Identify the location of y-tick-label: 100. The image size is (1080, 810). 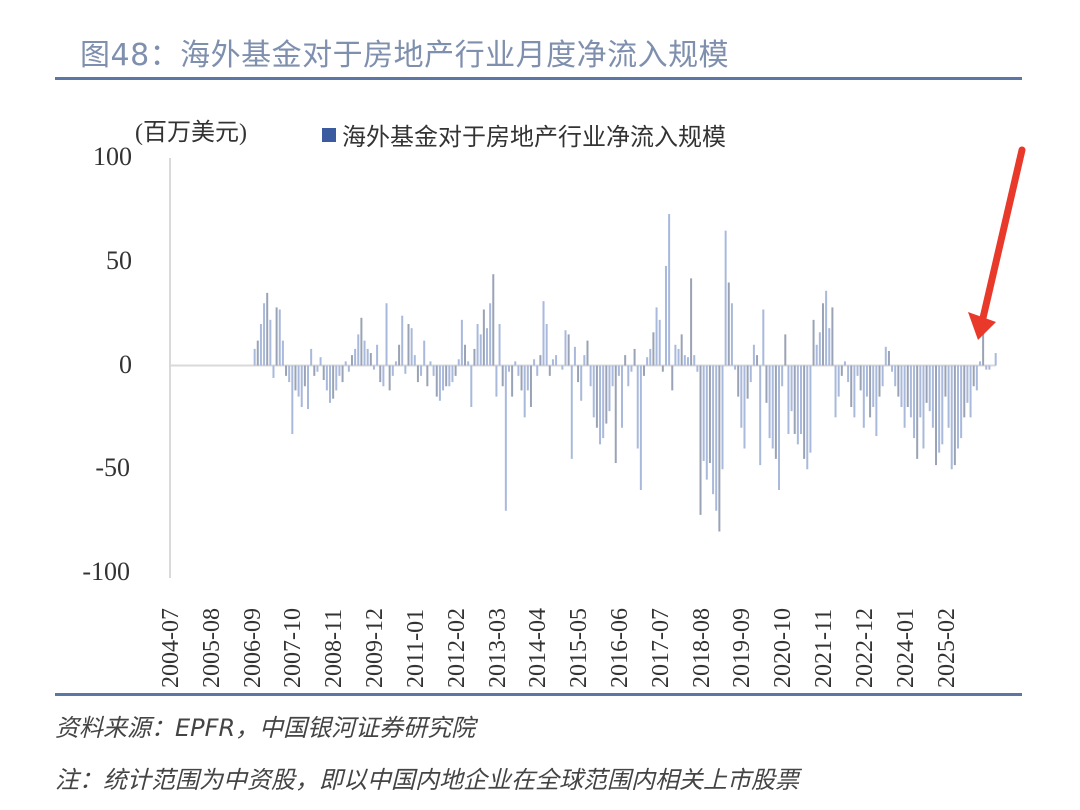
(112, 156).